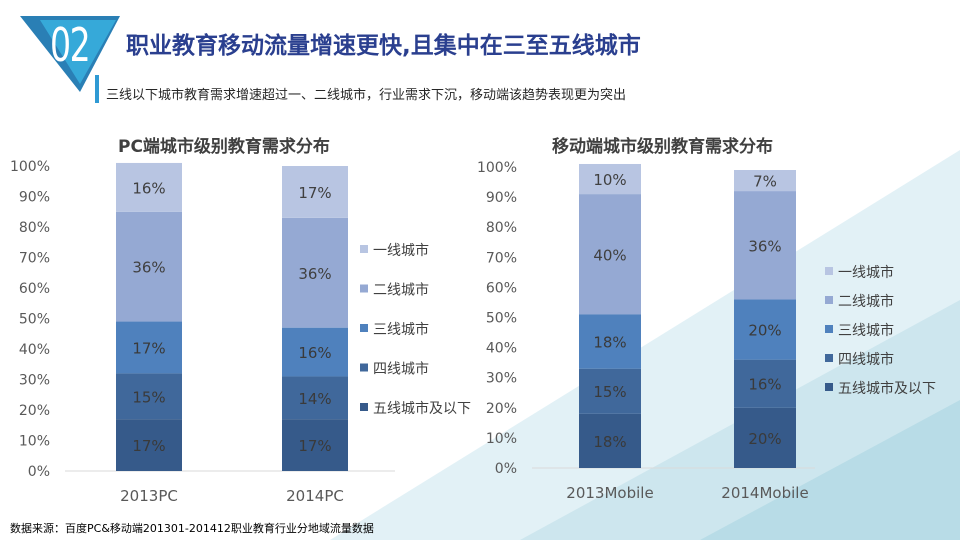  Describe the element at coordinates (401, 369) in the screenshot. I see `pc-legend-label: 四线城市` at that location.